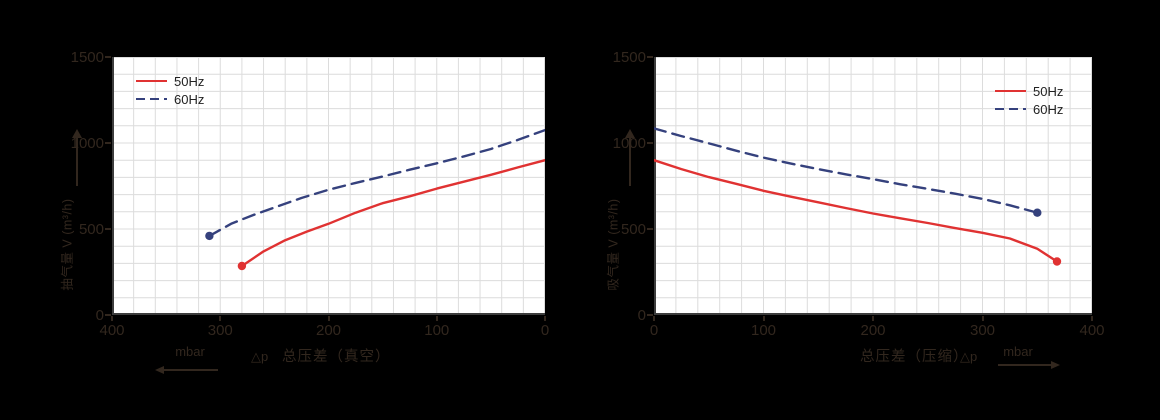  What do you see at coordinates (260, 356) in the screenshot?
I see `vacuum-dp-label: △p` at bounding box center [260, 356].